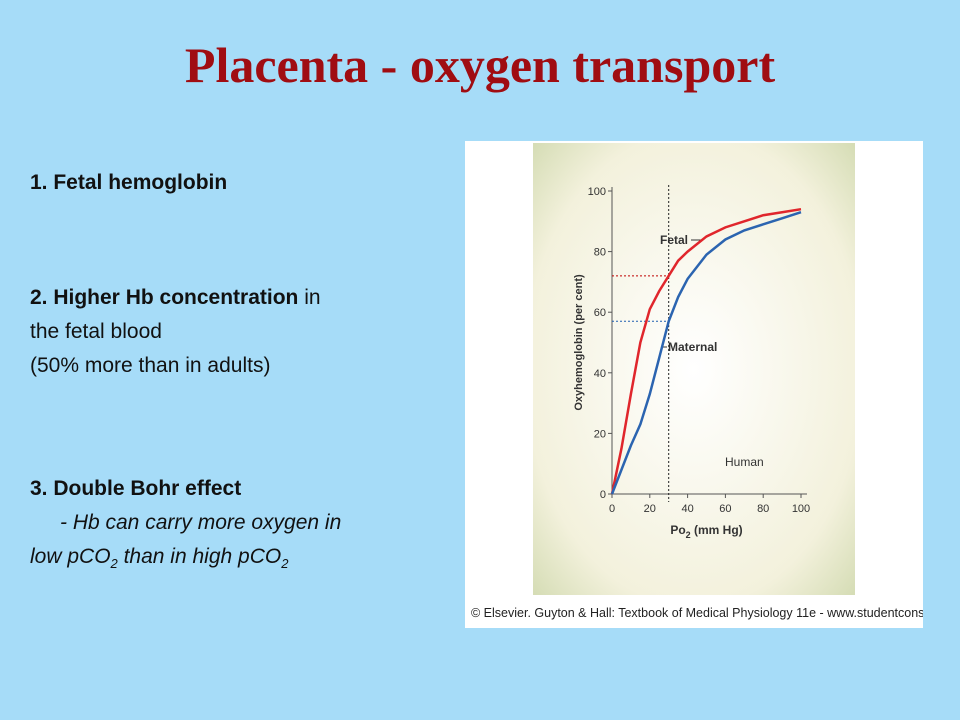 This screenshot has height=720, width=960. Describe the element at coordinates (650, 509) in the screenshot. I see `x-tick-label: 20` at that location.